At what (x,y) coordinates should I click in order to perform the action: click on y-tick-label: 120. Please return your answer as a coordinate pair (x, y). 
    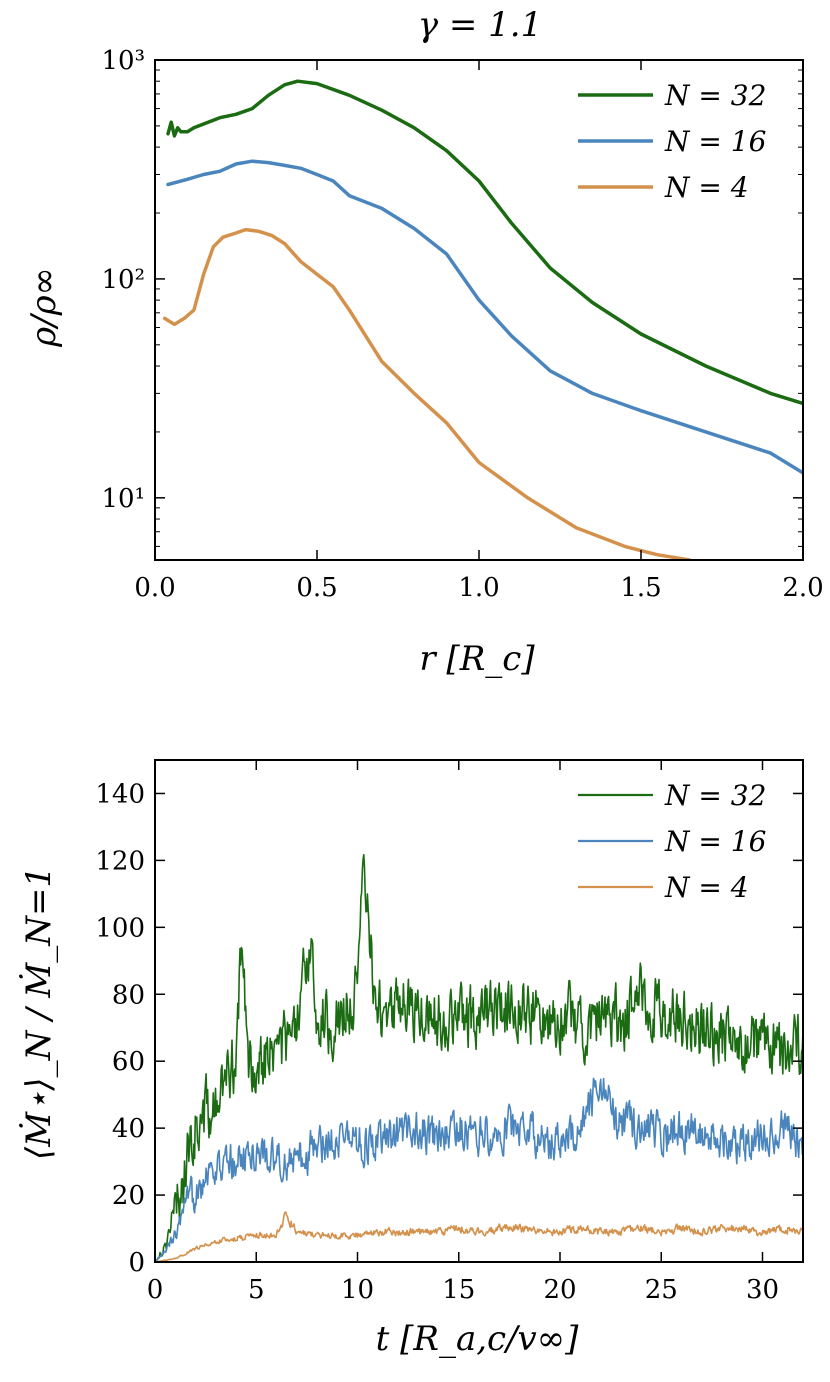
    Looking at the image, I should click on (120, 861).